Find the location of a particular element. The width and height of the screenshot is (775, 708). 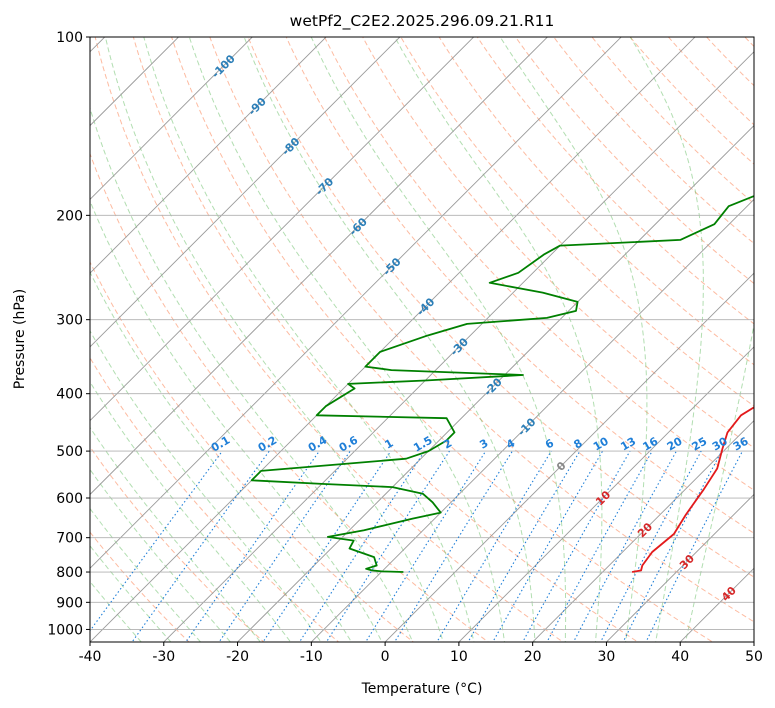

x-axis-label: Temperature (°C) is located at coordinates (422, 689).